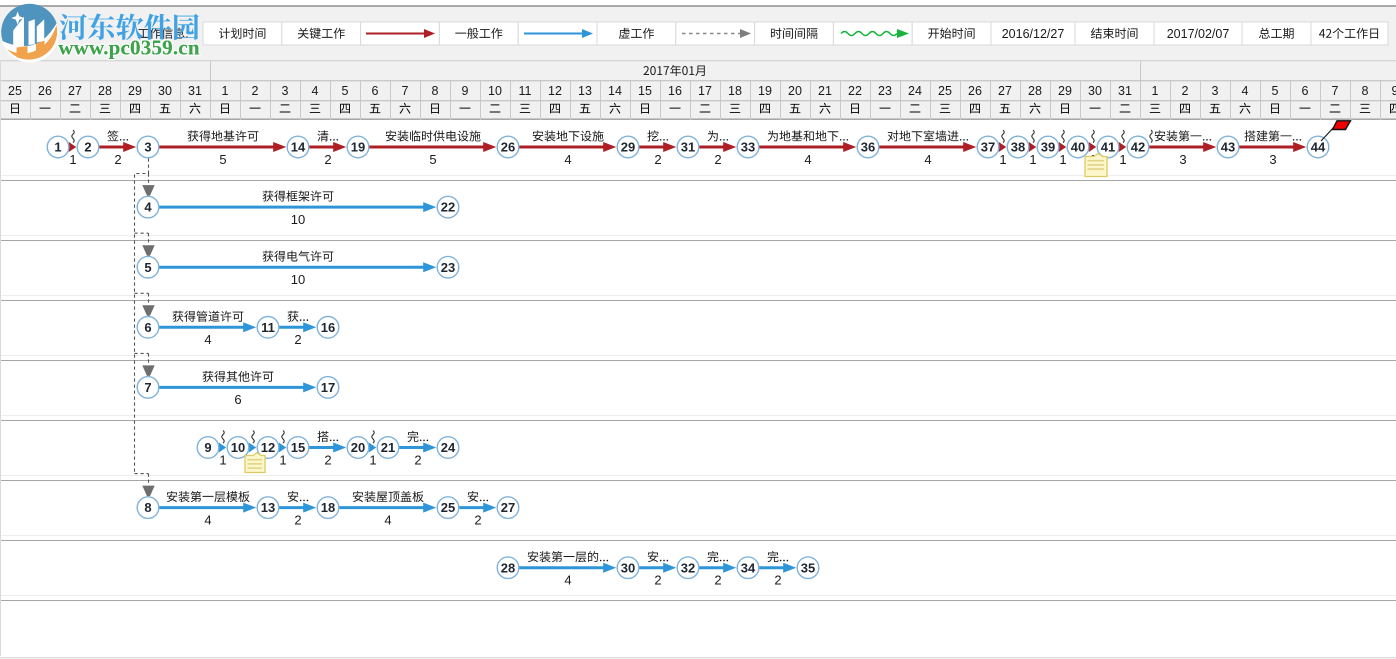 This screenshot has width=1396, height=659. What do you see at coordinates (868, 147) in the screenshot?
I see `svg-text: 36` at bounding box center [868, 147].